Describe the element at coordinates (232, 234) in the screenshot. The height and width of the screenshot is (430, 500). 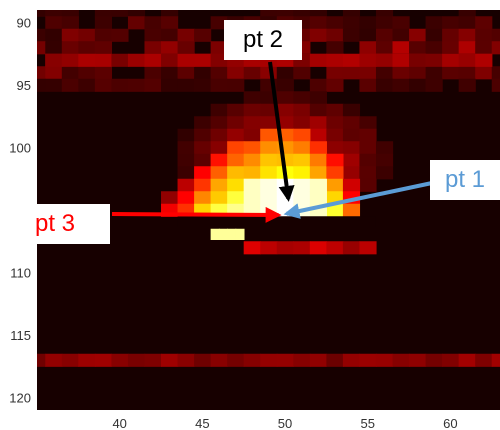
I see `heatmap-bright-patch` at that location.